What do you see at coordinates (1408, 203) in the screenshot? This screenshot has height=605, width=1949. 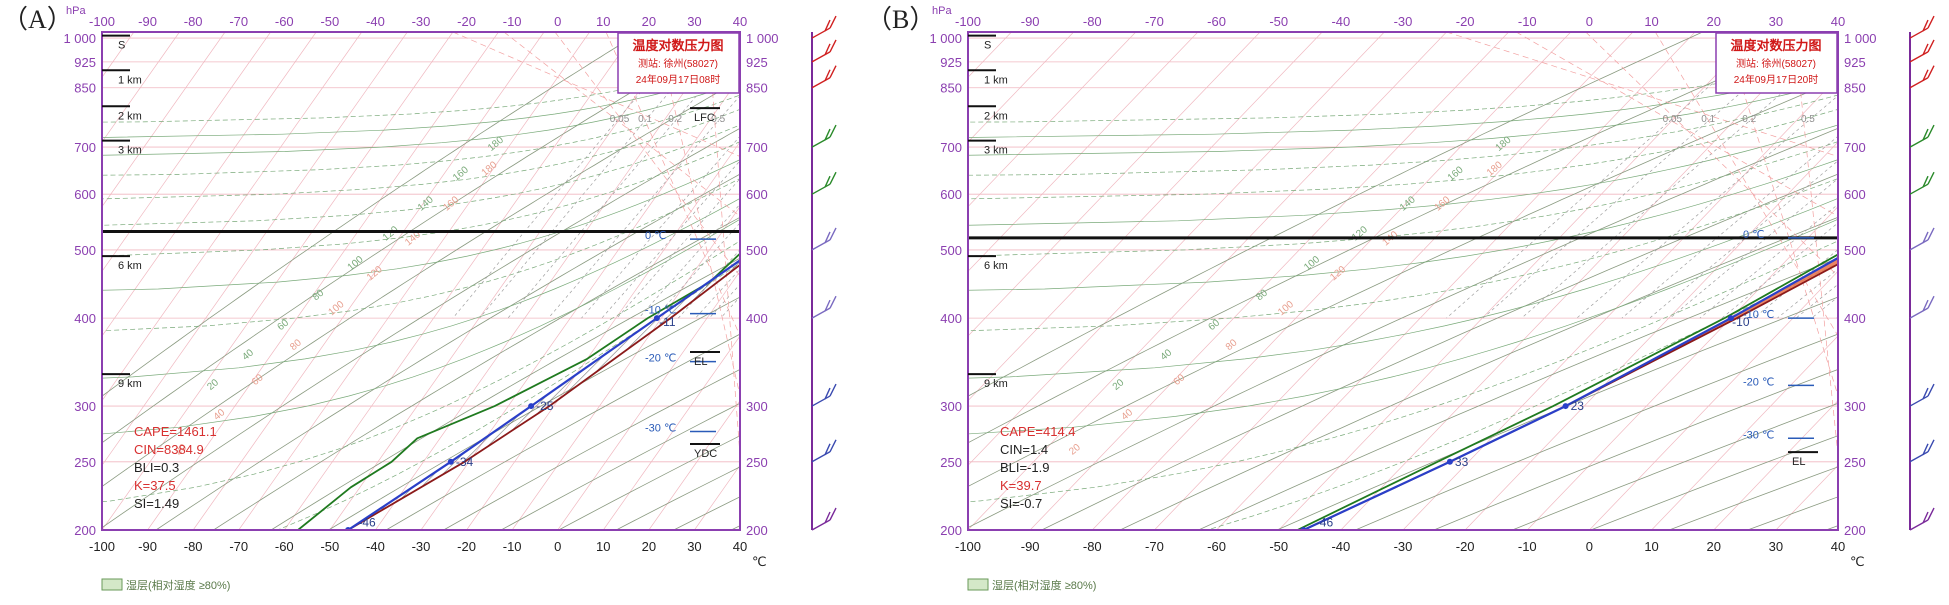 I see `moist-adiabat-label: 140` at bounding box center [1408, 203].